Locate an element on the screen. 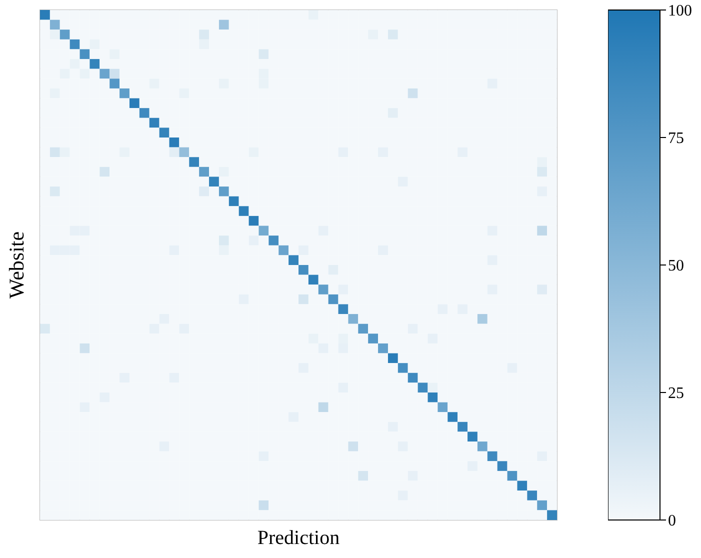 The height and width of the screenshot is (558, 701). x-axis-title: Prediction is located at coordinates (298, 538).